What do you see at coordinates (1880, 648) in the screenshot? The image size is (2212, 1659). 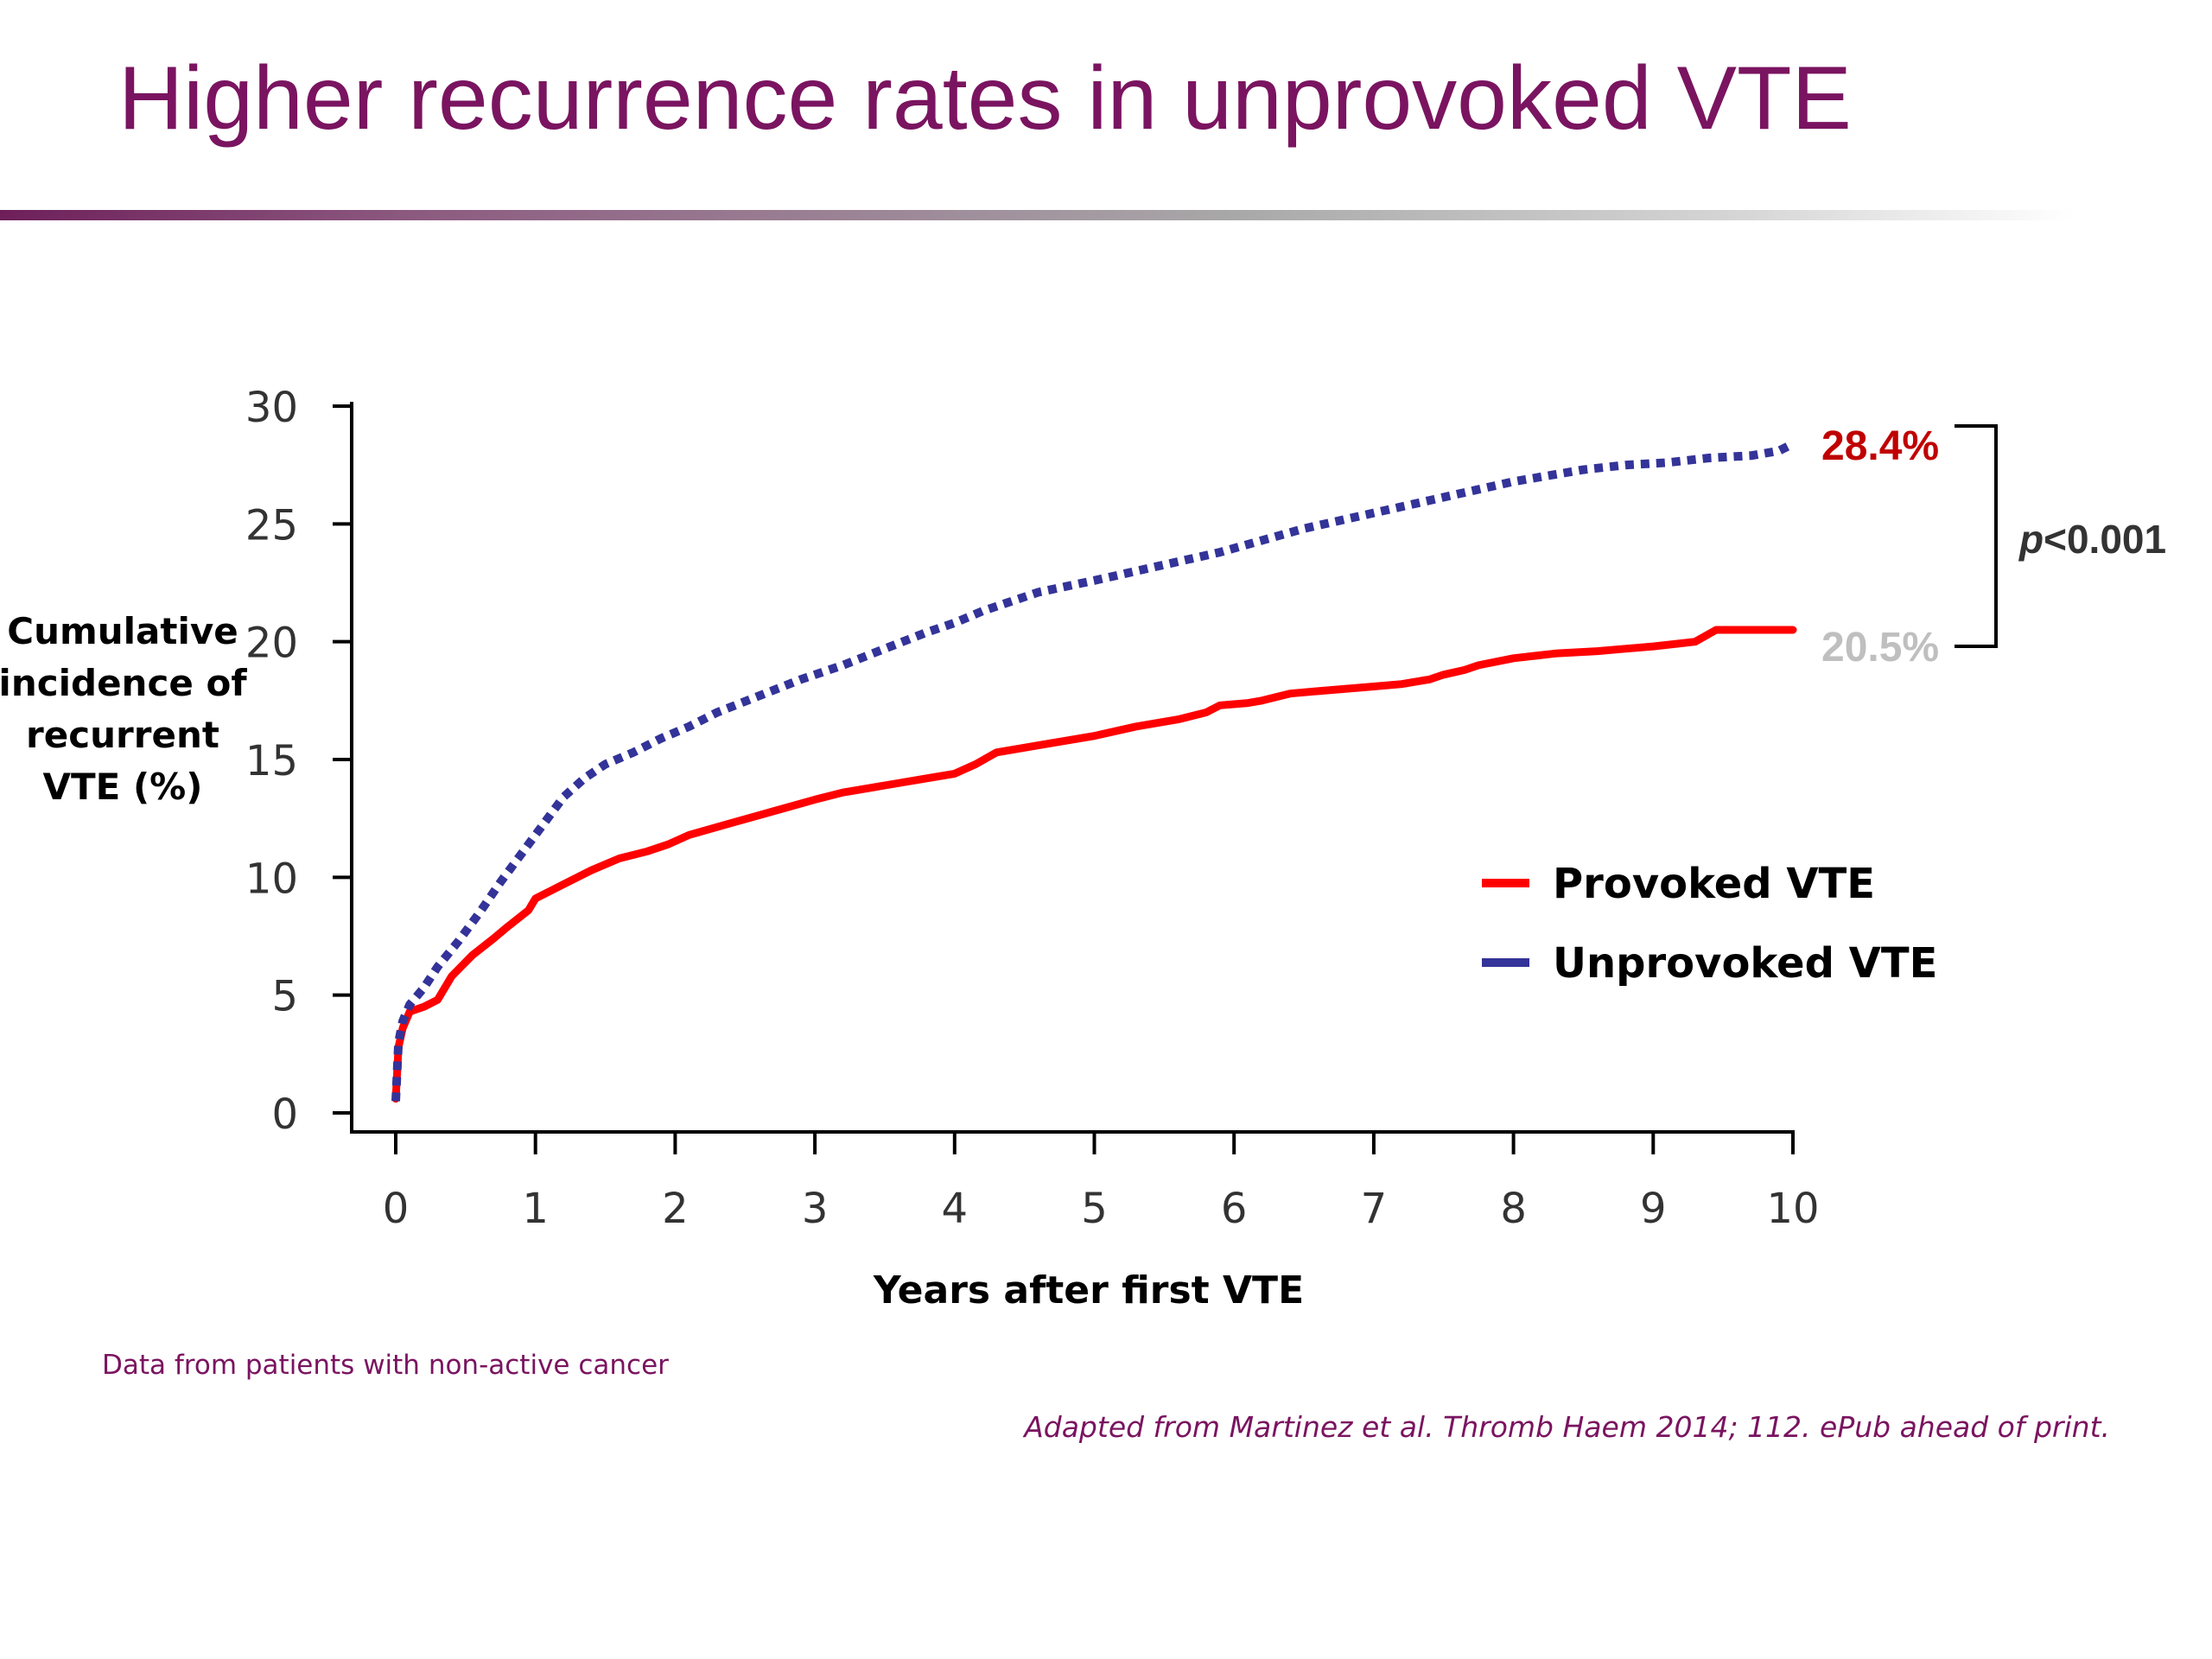 I see `provoked-end-label: 20.5%` at bounding box center [1880, 648].